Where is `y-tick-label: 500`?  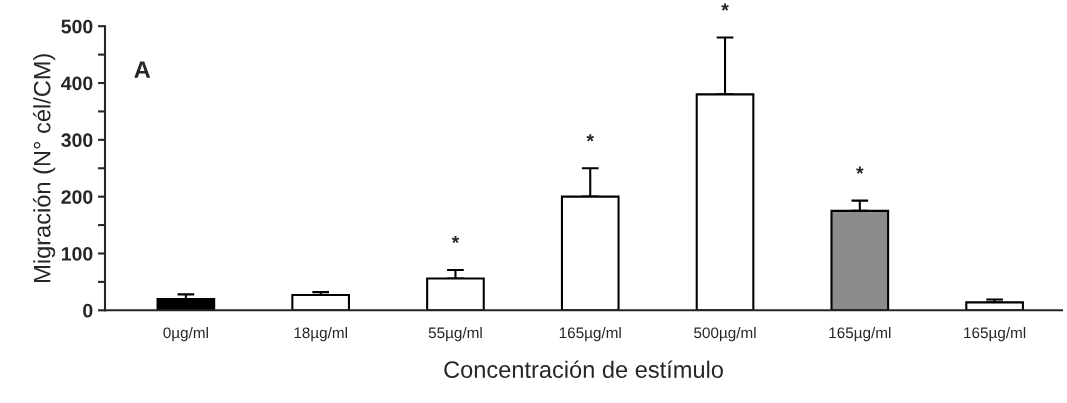
y-tick-label: 500 is located at coordinates (77, 26).